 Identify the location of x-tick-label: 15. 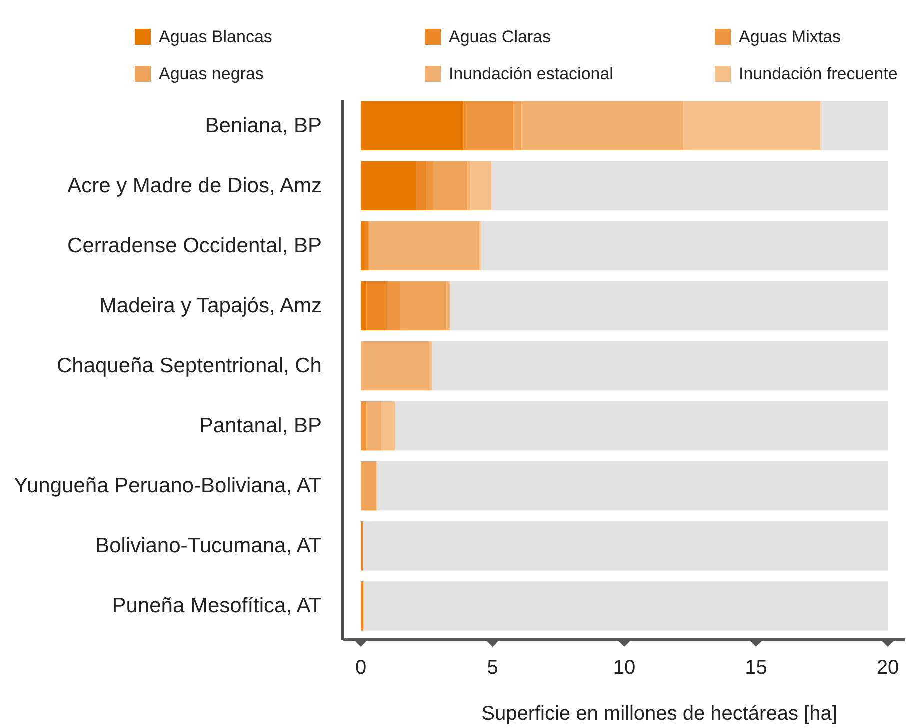
(756, 668).